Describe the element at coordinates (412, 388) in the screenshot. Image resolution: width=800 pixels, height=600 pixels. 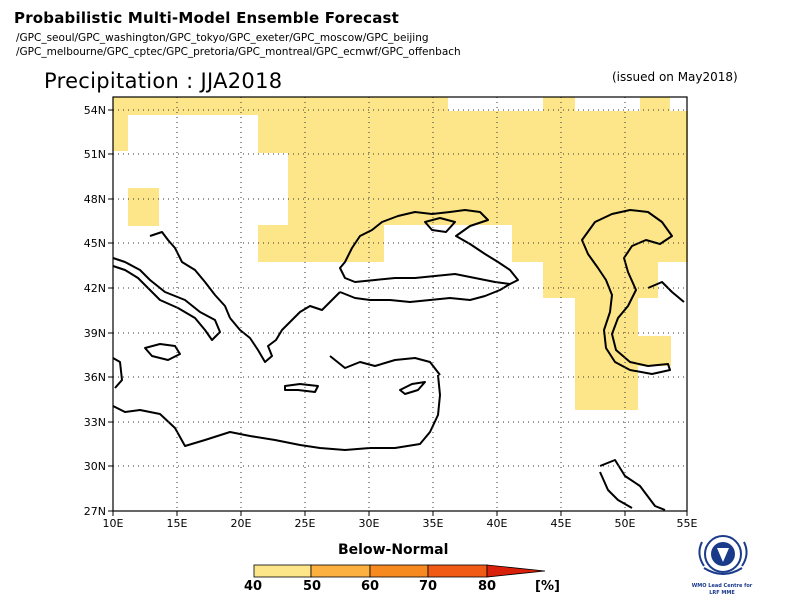
I see `cyprus` at that location.